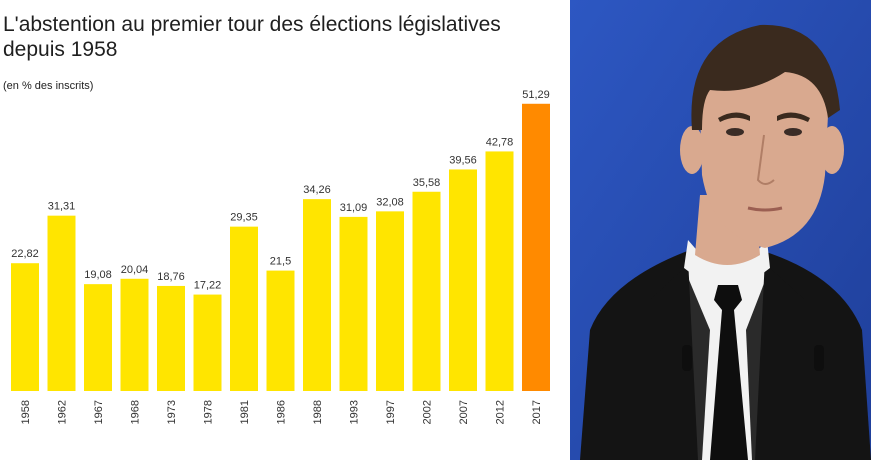  Describe the element at coordinates (244, 308) in the screenshot. I see `bar-1981` at that location.